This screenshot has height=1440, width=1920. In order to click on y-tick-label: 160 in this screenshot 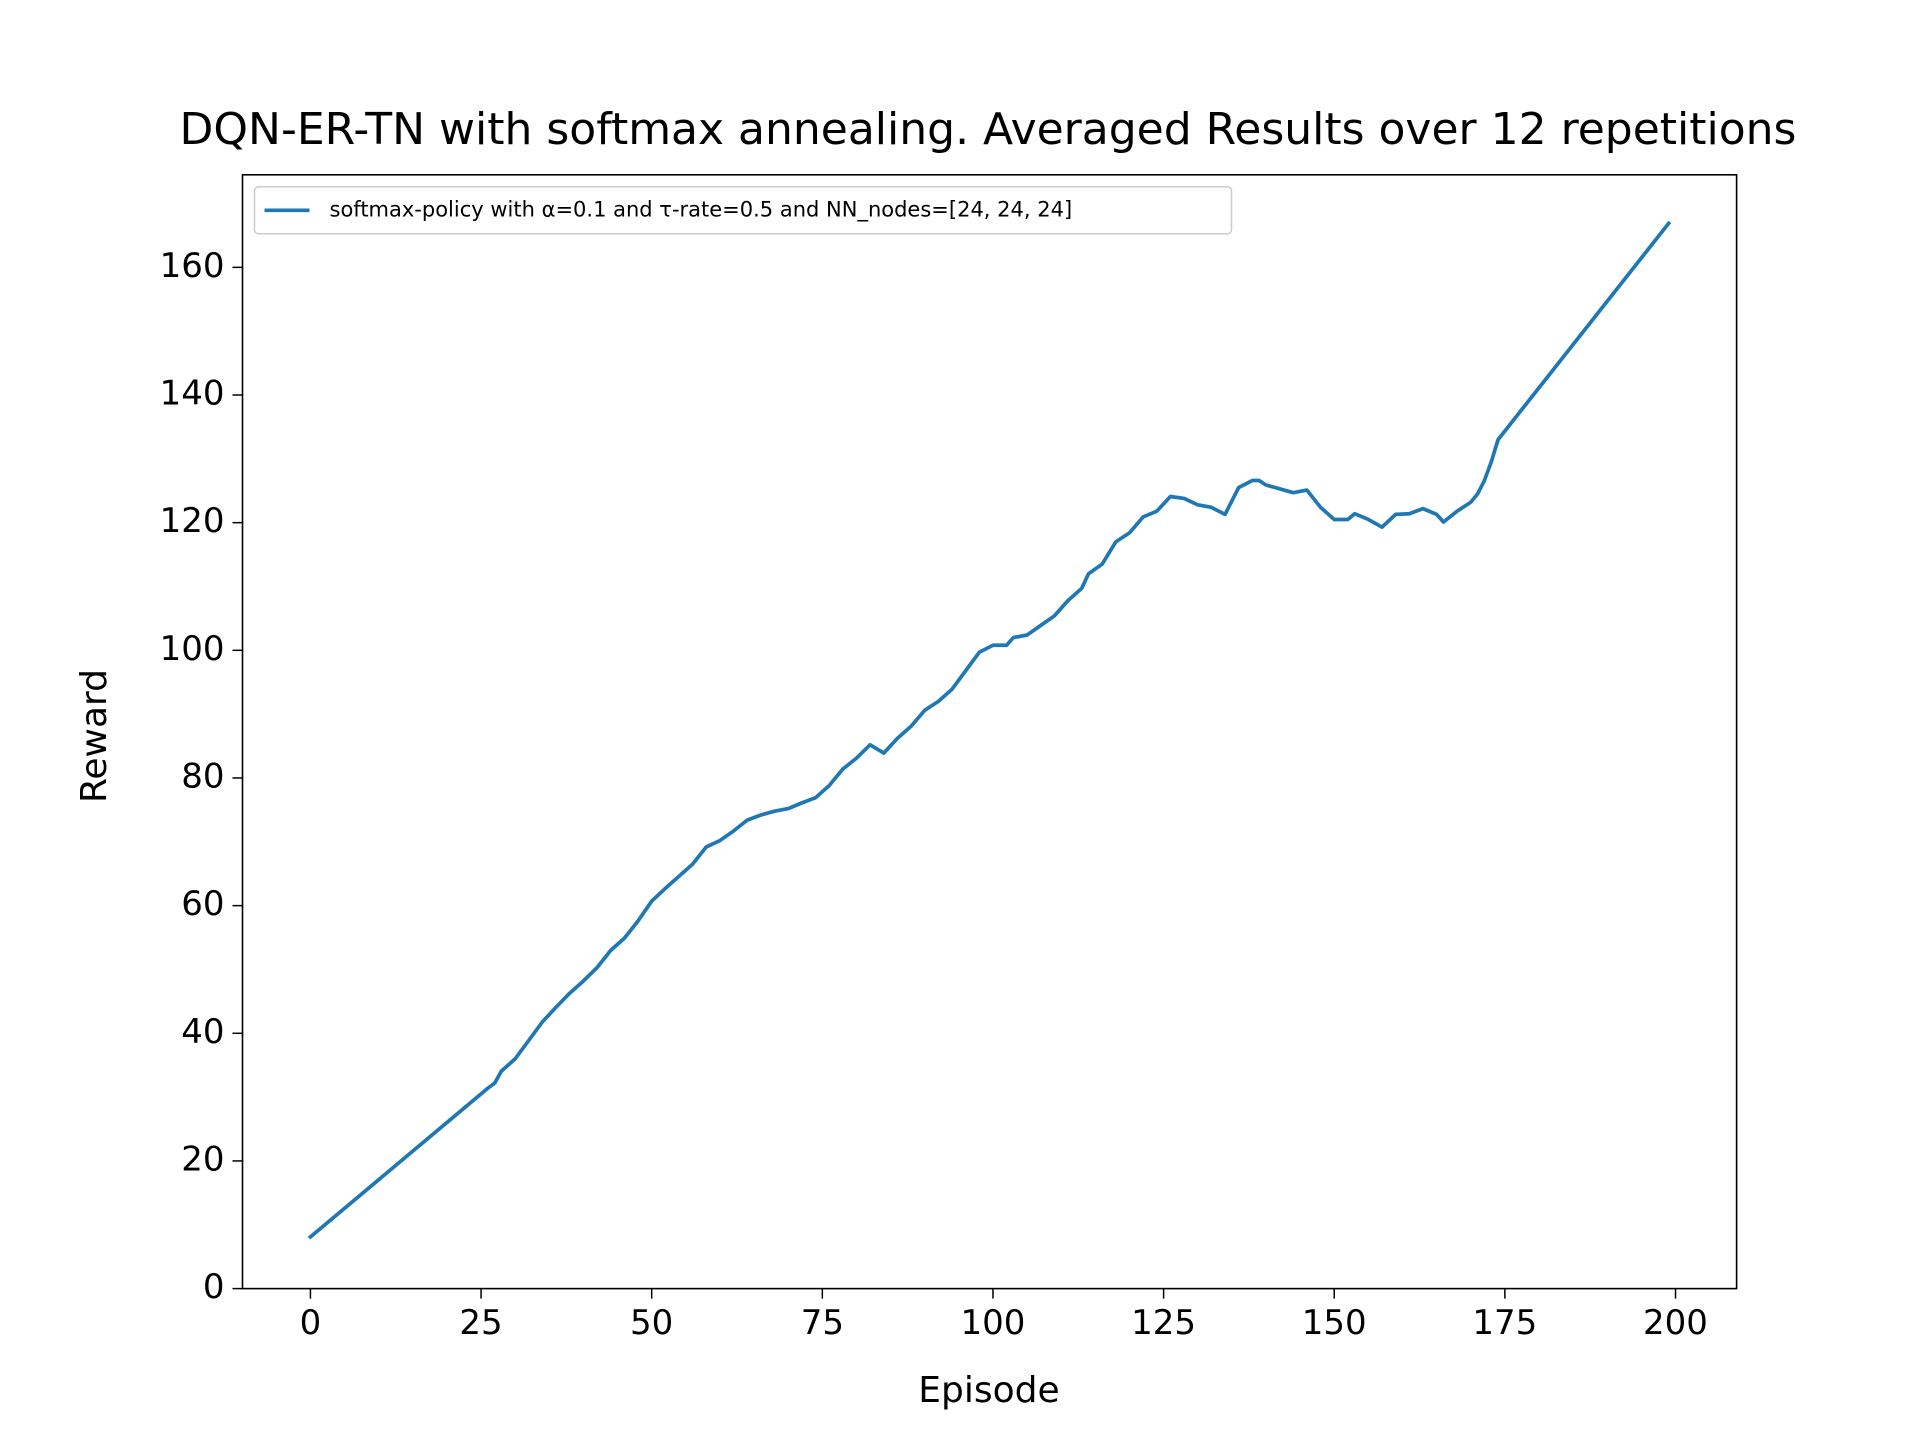, I will do `click(192, 266)`.